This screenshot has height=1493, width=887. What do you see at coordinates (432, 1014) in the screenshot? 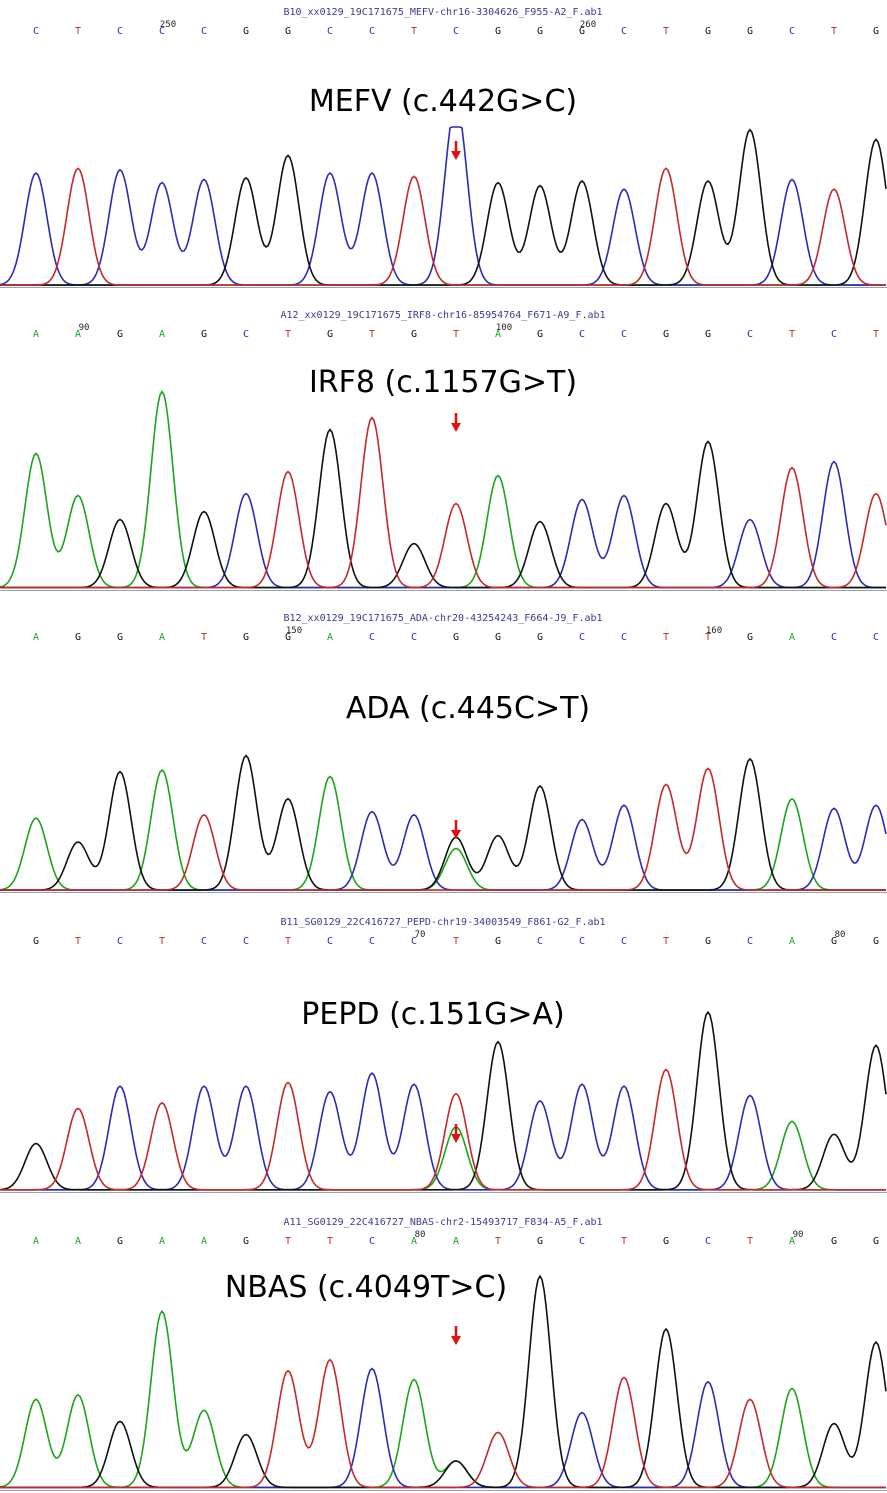
I see `panel-title: PEPD (c.151G>A)` at bounding box center [432, 1014].